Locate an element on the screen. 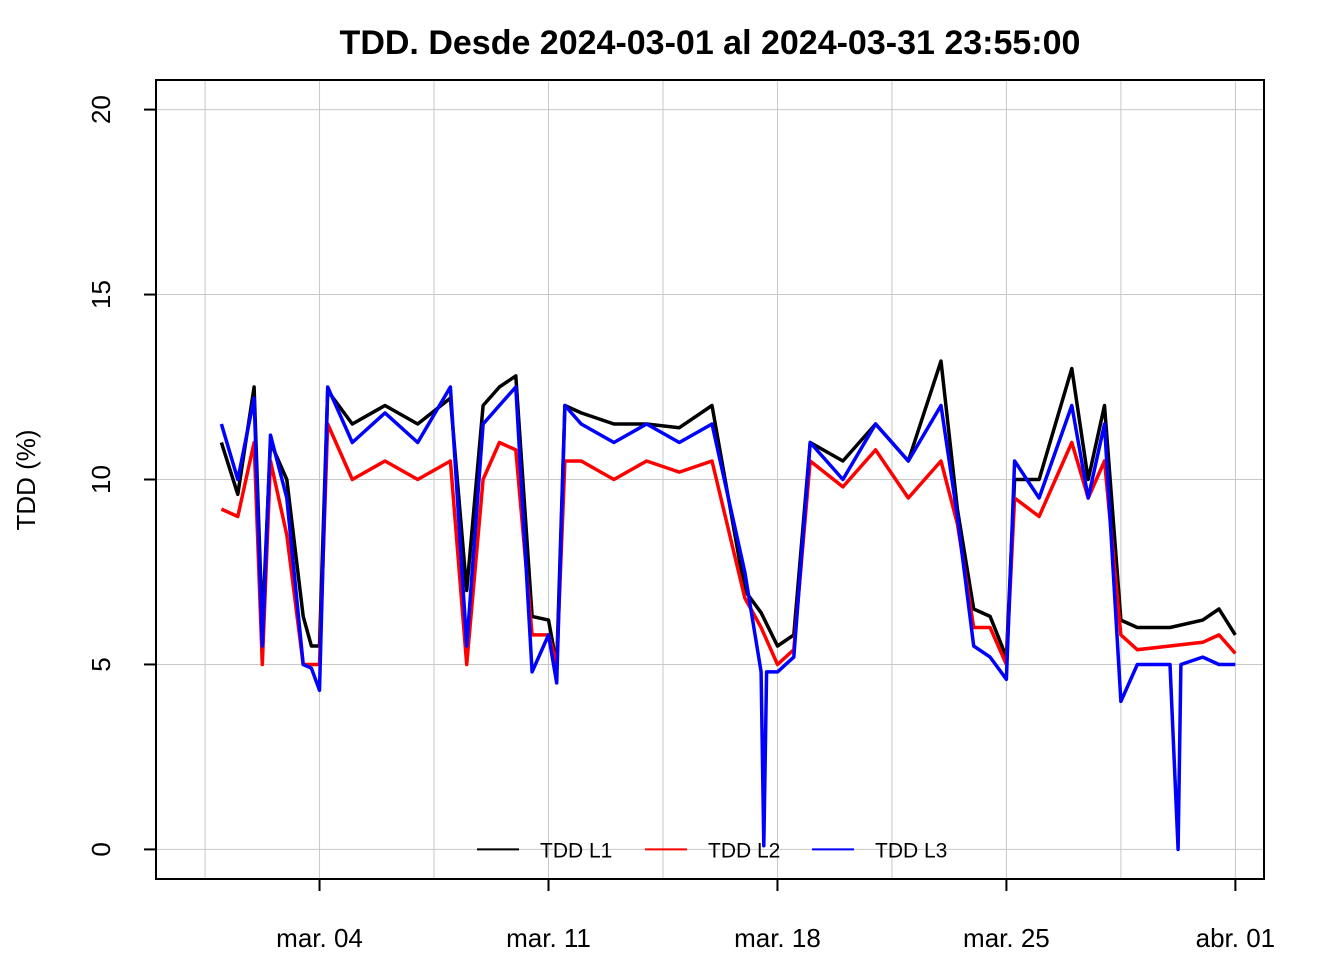 The height and width of the screenshot is (960, 1344). y-tick-label: 0 is located at coordinates (101, 849).